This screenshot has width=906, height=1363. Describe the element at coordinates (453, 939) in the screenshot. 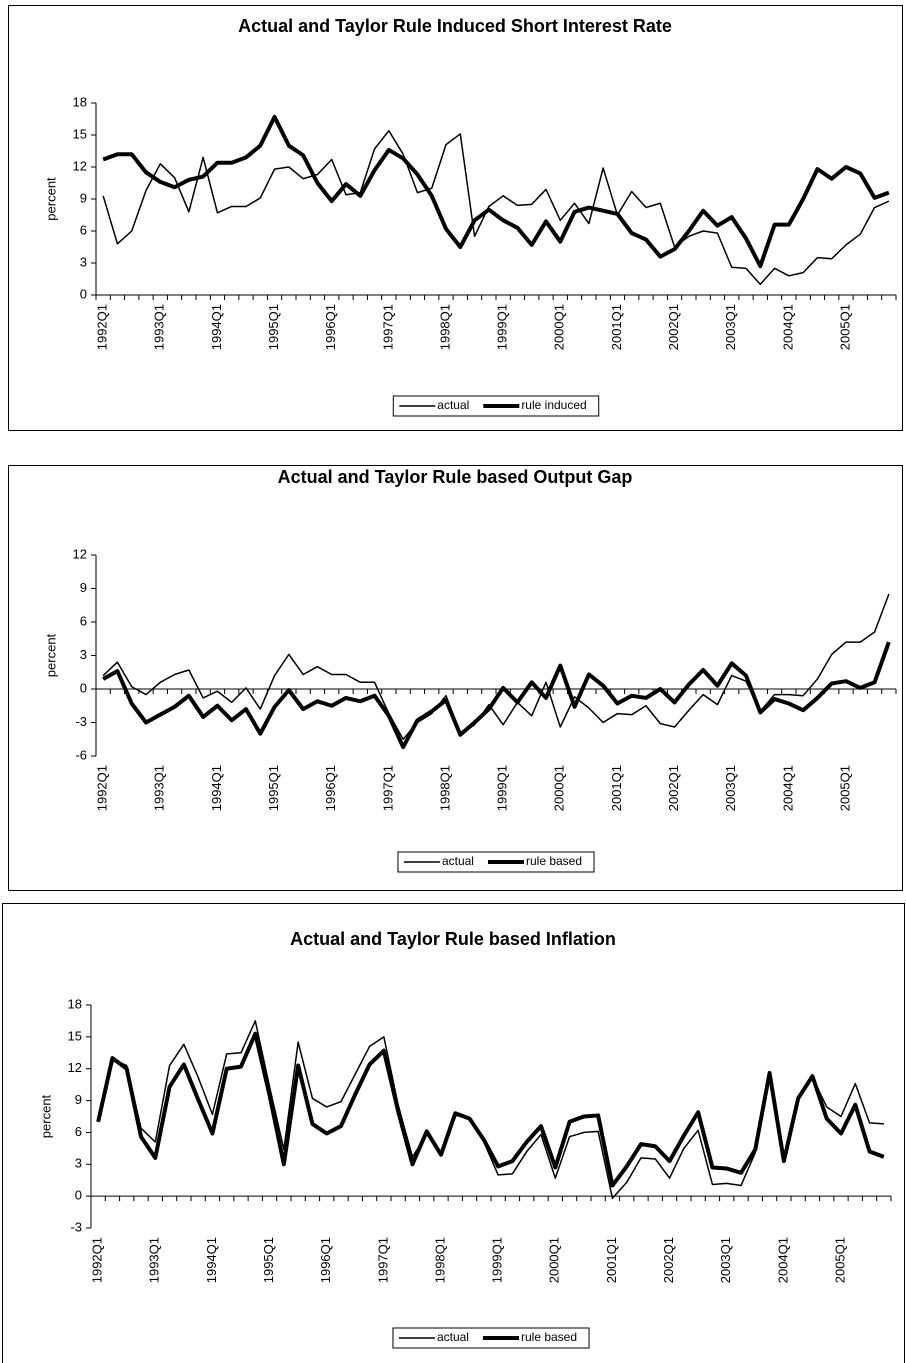

I see `chart-title: Actual and Taylor Rule based Inflation` at that location.